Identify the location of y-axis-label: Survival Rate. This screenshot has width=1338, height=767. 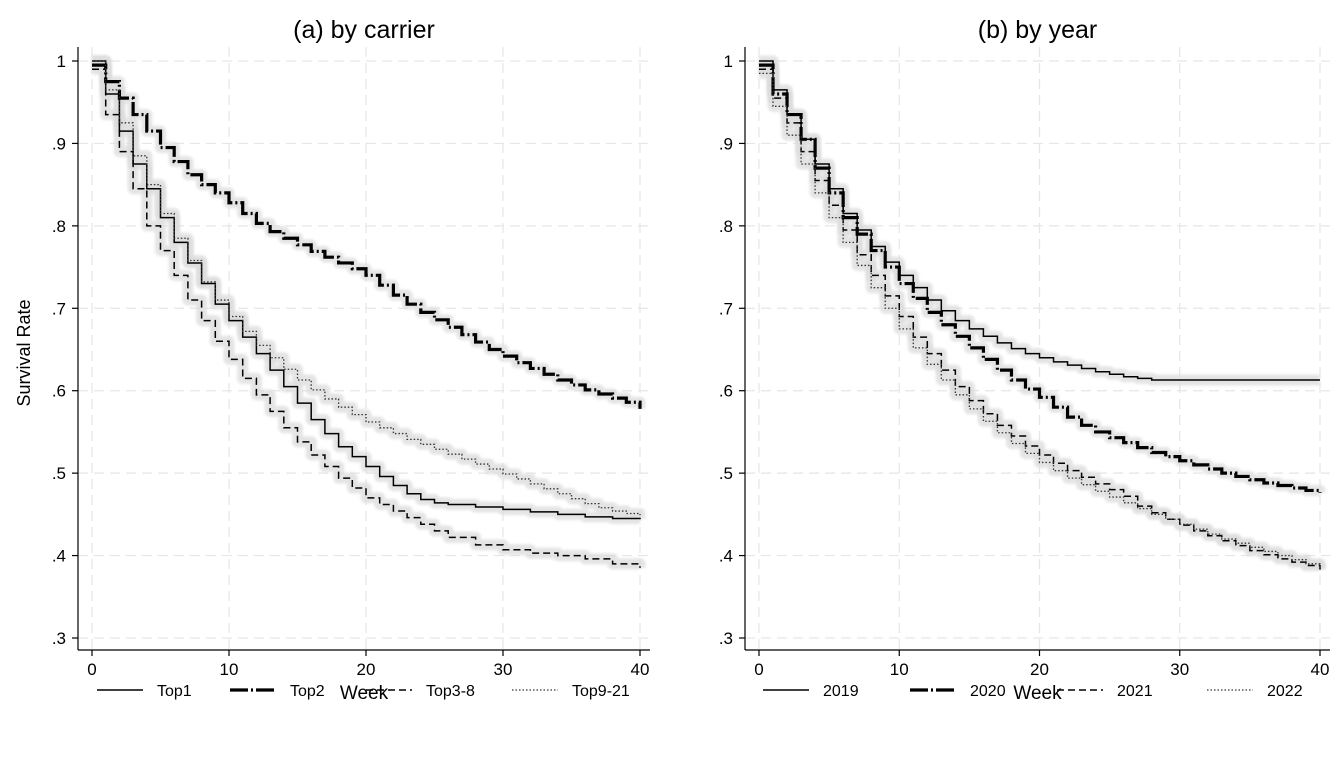
(24, 352).